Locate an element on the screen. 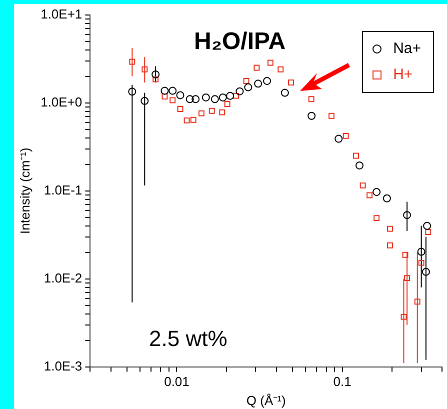 The height and width of the screenshot is (409, 447). x-tick-label: 0.1 is located at coordinates (342, 382).